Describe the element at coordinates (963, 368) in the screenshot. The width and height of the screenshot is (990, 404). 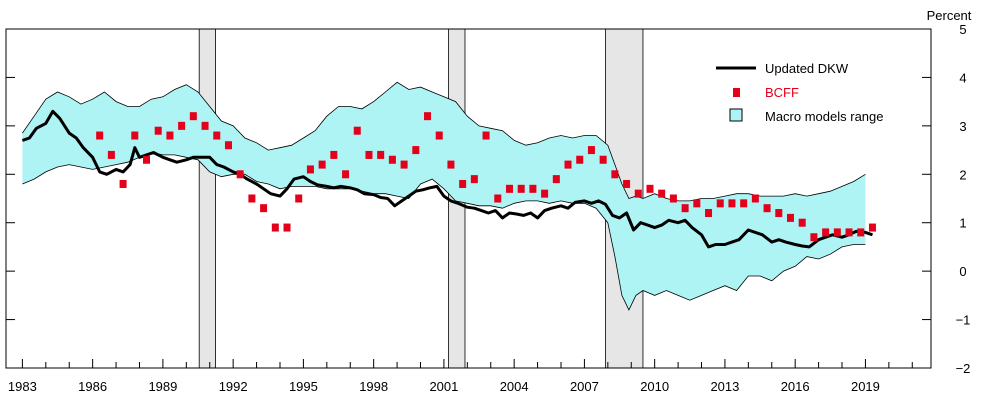
I see `y-tick-label: −2` at that location.